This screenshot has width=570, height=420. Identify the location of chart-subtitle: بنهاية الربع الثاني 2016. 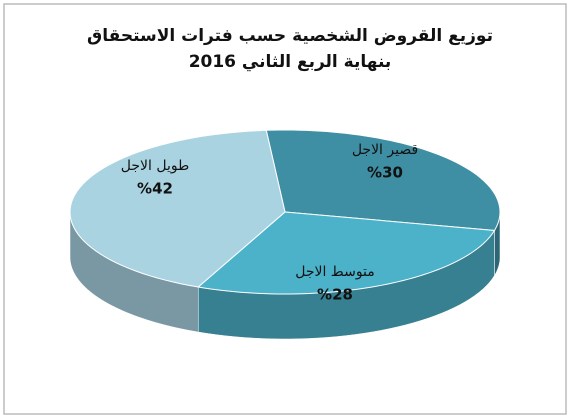
(290, 62).